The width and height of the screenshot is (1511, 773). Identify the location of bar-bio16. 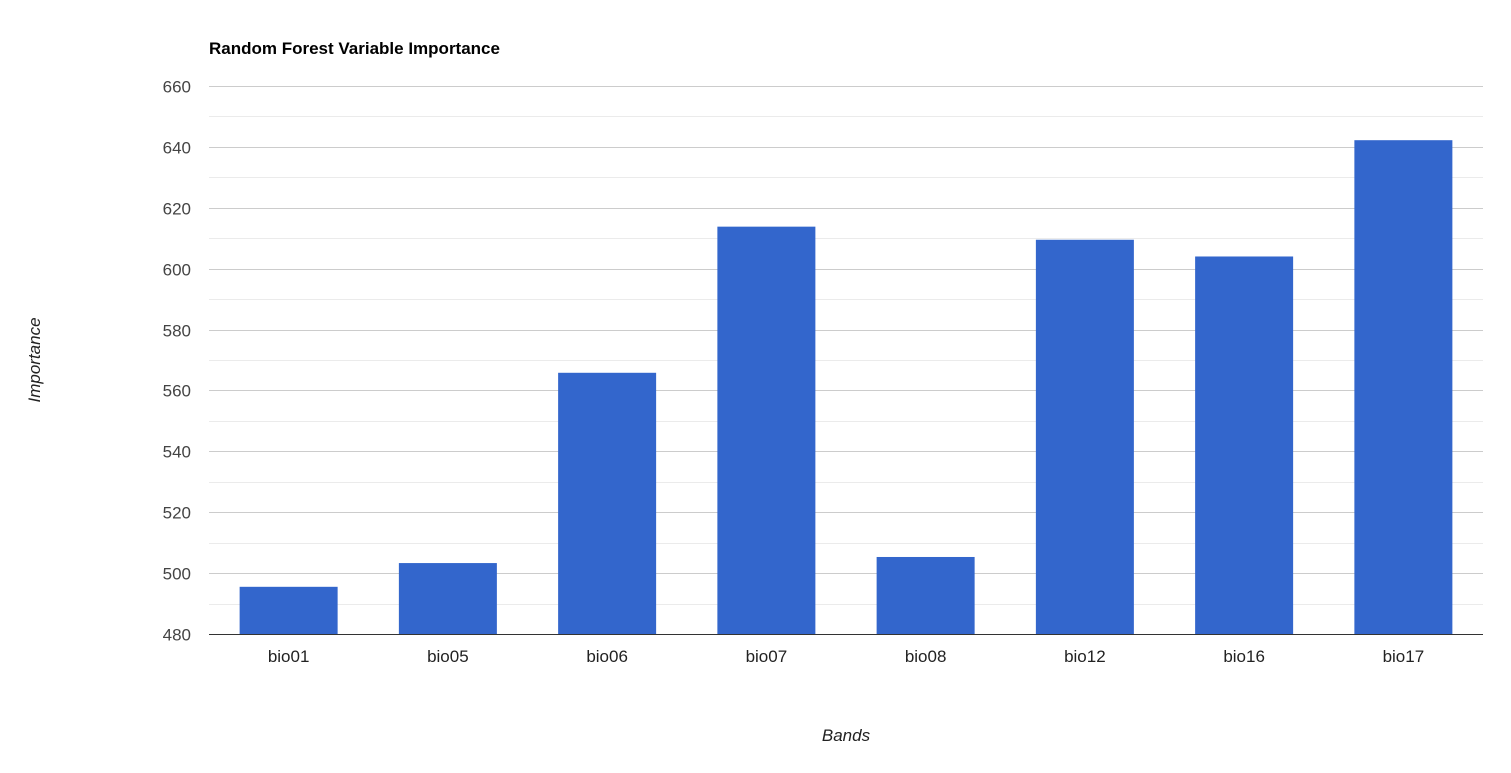
(1244, 445).